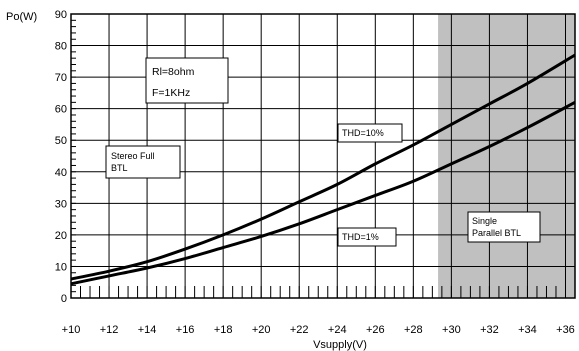 The height and width of the screenshot is (351, 579). Describe the element at coordinates (61, 173) in the screenshot. I see `y-tick-label: 40` at that location.